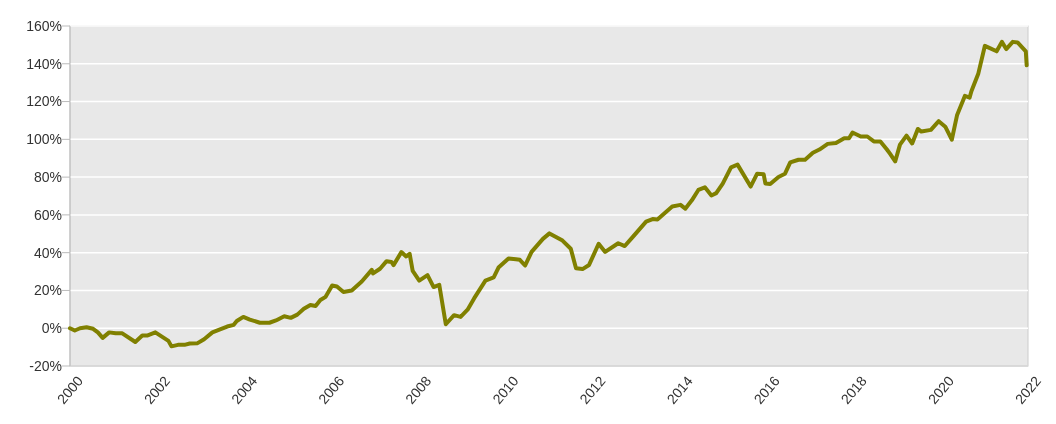  I want to click on y-tick-label: 120%, so click(44, 101).